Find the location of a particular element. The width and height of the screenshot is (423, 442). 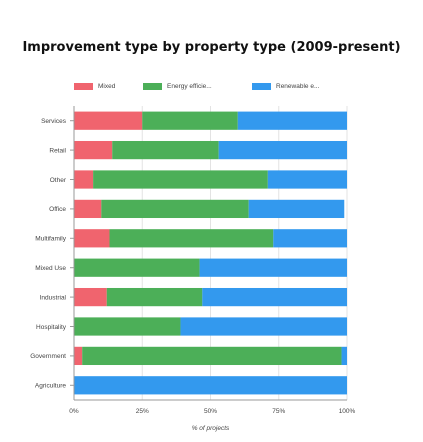

bar-other-energy-efficiency is located at coordinates (180, 179).